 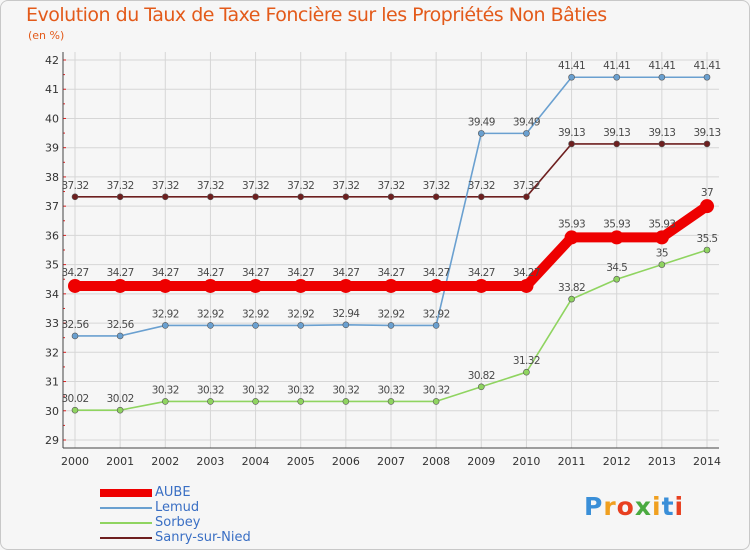 What do you see at coordinates (616, 268) in the screenshot?
I see `data-label-sorbey: 34.5` at bounding box center [616, 268].